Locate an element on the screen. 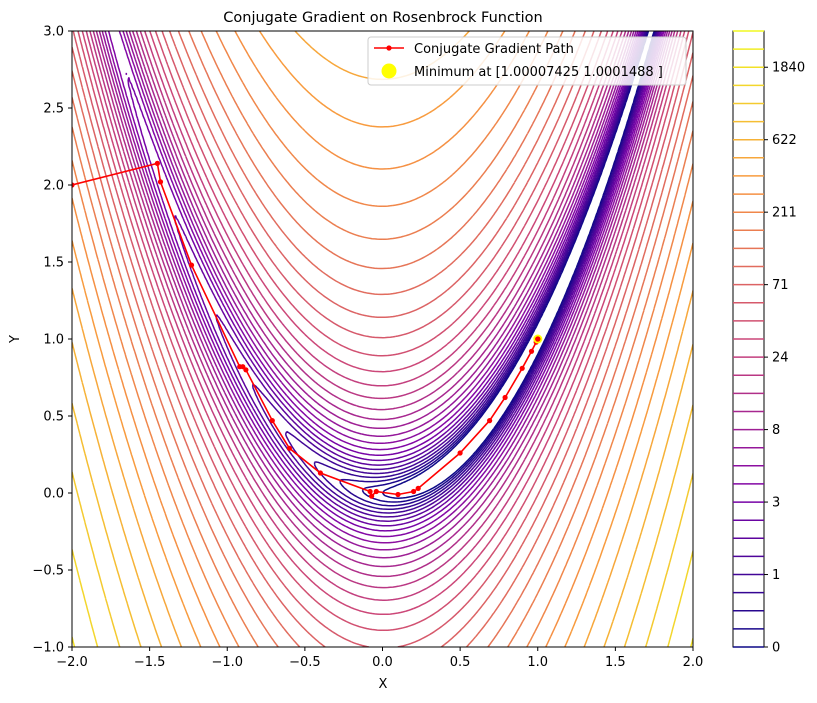 This screenshot has width=817, height=703. y-tick-label-1: −0.5 is located at coordinates (48, 571).